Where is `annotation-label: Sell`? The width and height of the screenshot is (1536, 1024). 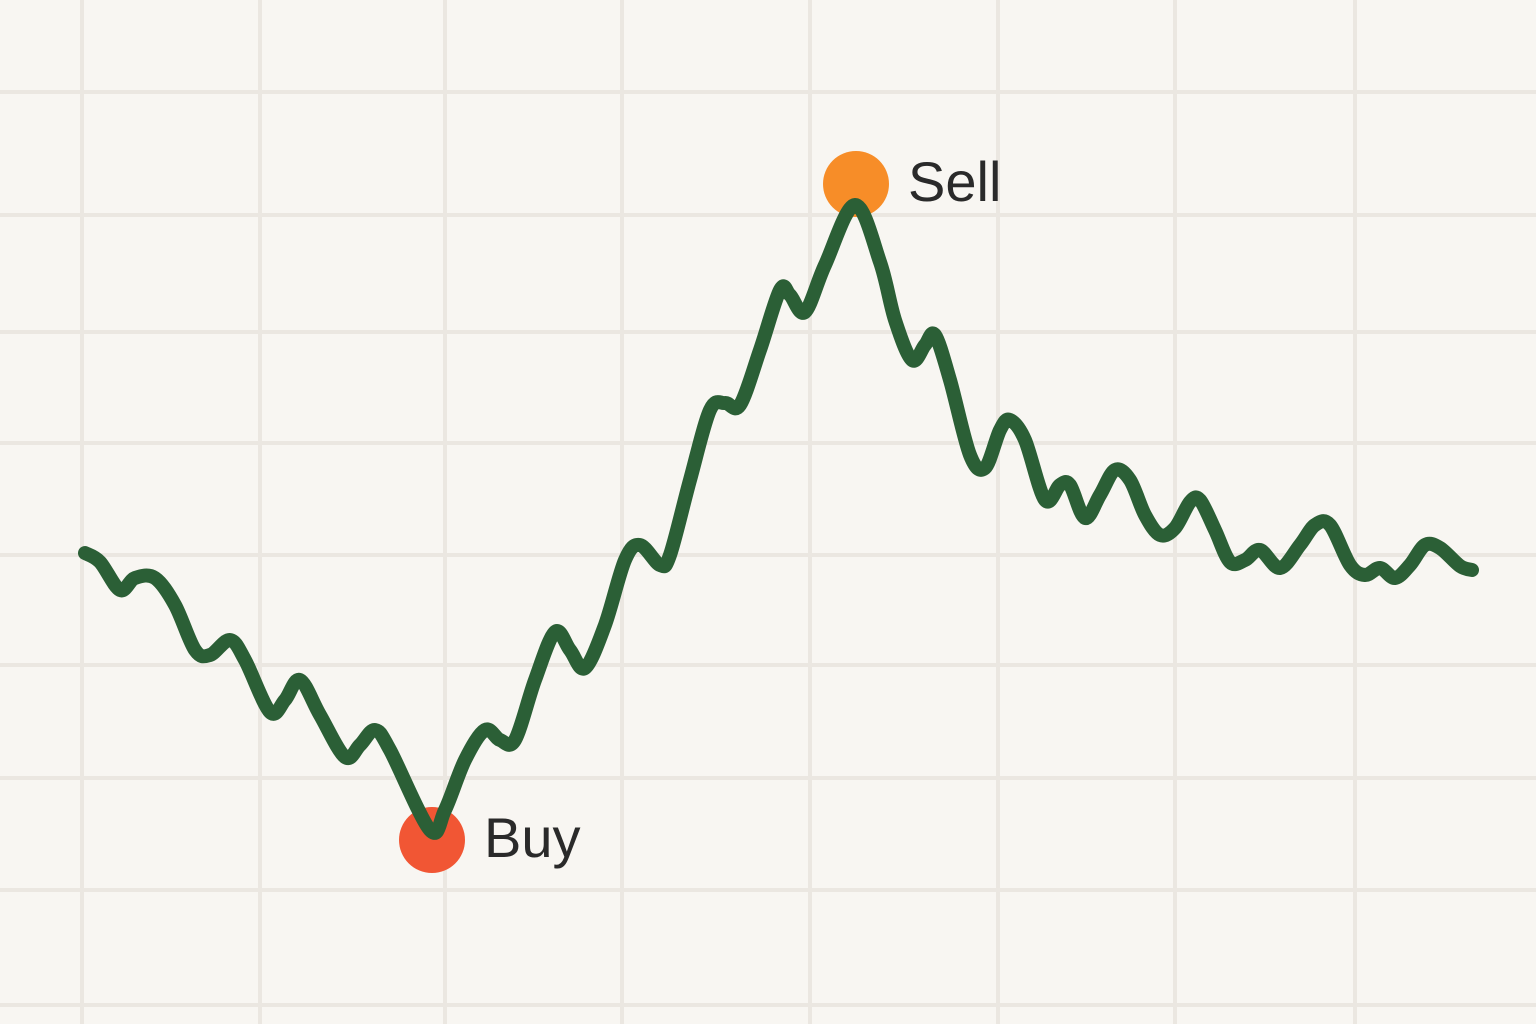
annotation-label: Sell is located at coordinates (954, 181).